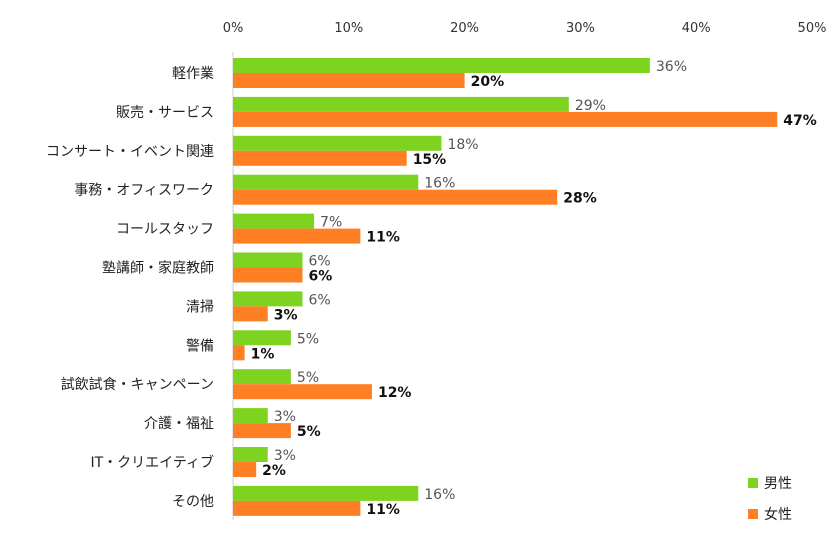 This screenshot has width=840, height=540. Describe the element at coordinates (130, 152) in the screenshot. I see `category-label: コンサート・イベント関連` at that location.